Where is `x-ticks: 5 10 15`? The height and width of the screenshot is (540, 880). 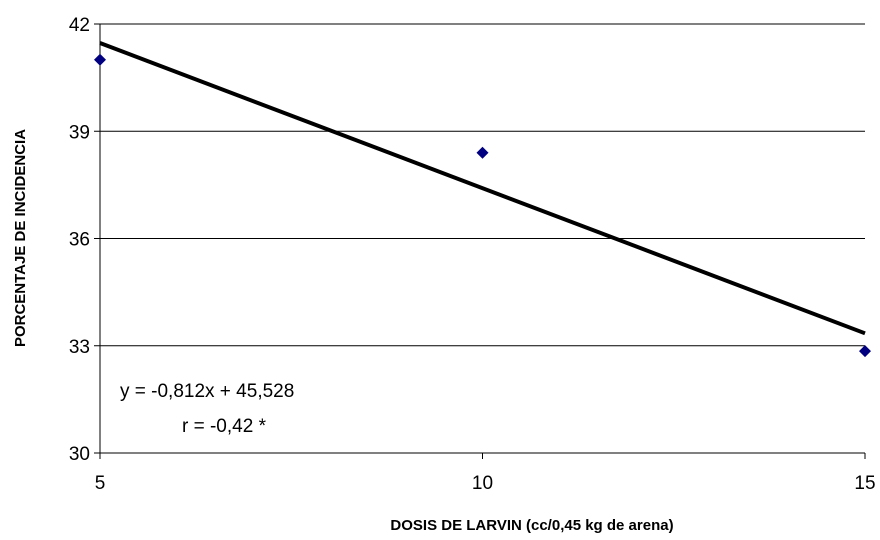
x-ticks: 5 10 15 is located at coordinates (485, 473).